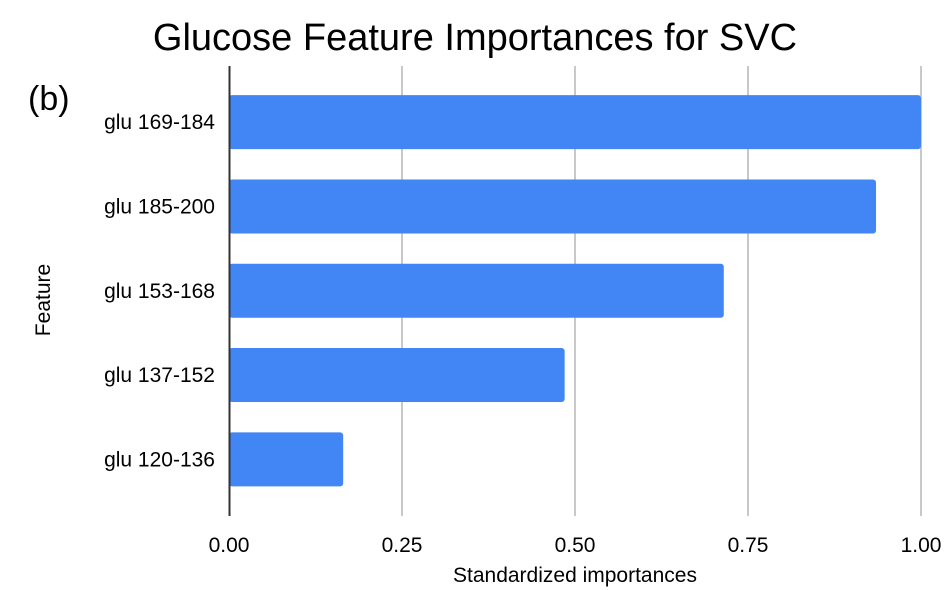  Describe the element at coordinates (49, 99) in the screenshot. I see `panel-label: (b)` at that location.